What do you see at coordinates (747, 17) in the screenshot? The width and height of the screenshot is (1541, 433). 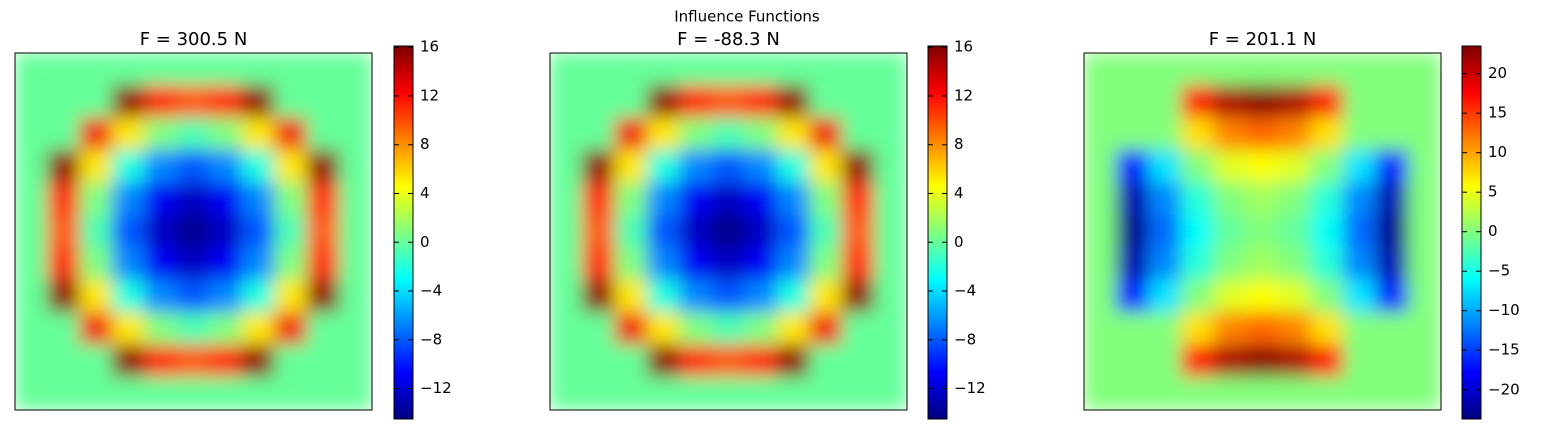 I see `figure-title: Influence Functions` at bounding box center [747, 17].